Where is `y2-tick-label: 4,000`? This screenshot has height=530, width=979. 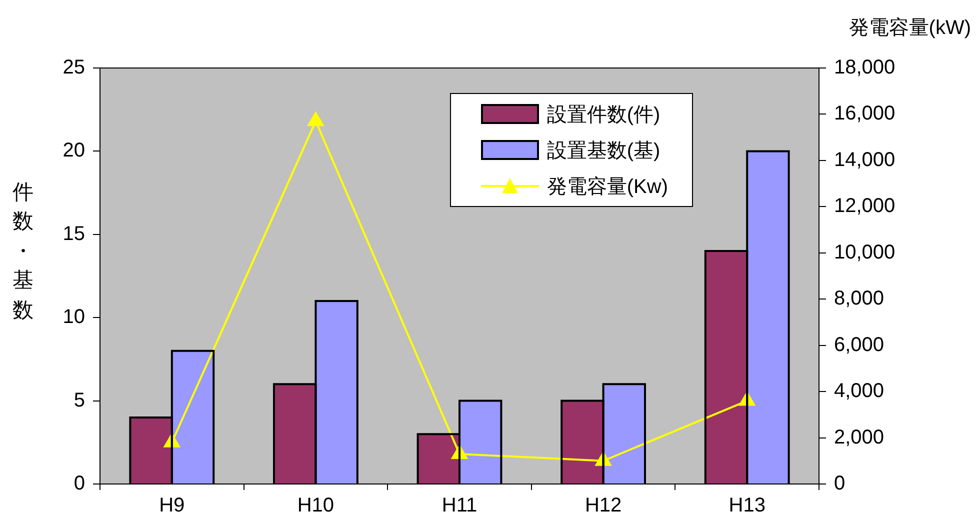 y2-tick-label: 4,000 is located at coordinates (859, 391).